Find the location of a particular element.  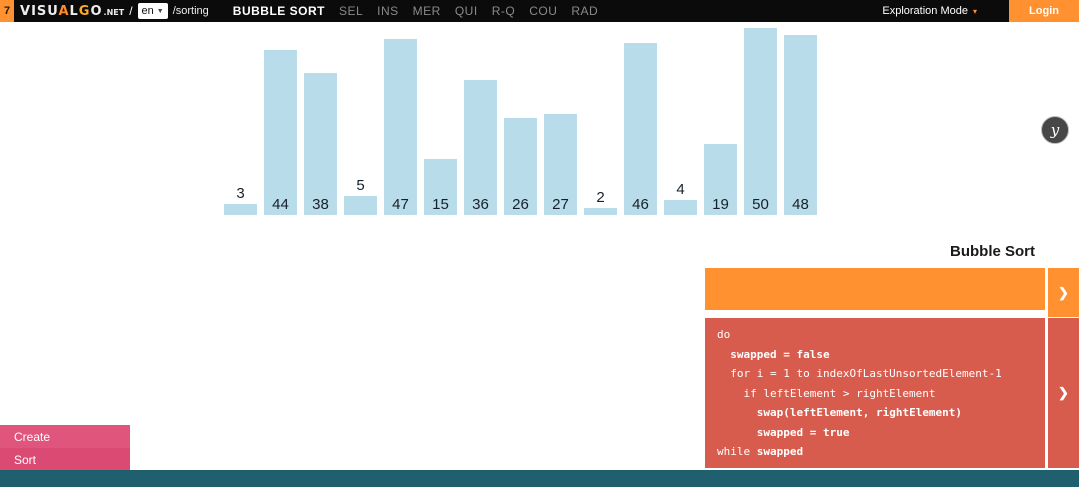

logo-letter: U is located at coordinates (53, 11).